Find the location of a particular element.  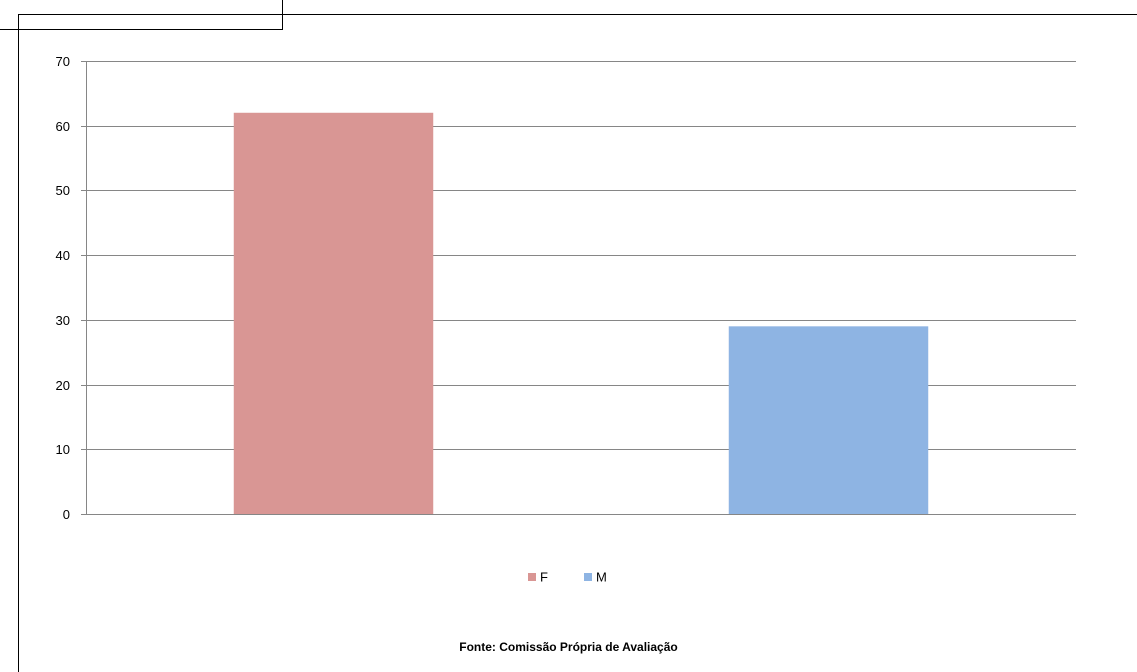

y-tick-label: 50 is located at coordinates (63, 190).